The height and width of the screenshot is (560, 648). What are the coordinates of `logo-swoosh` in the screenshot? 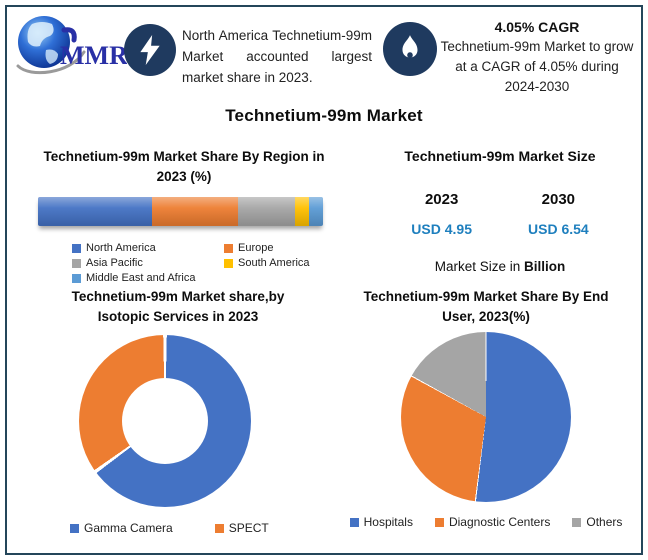 It's located at (51, 62).